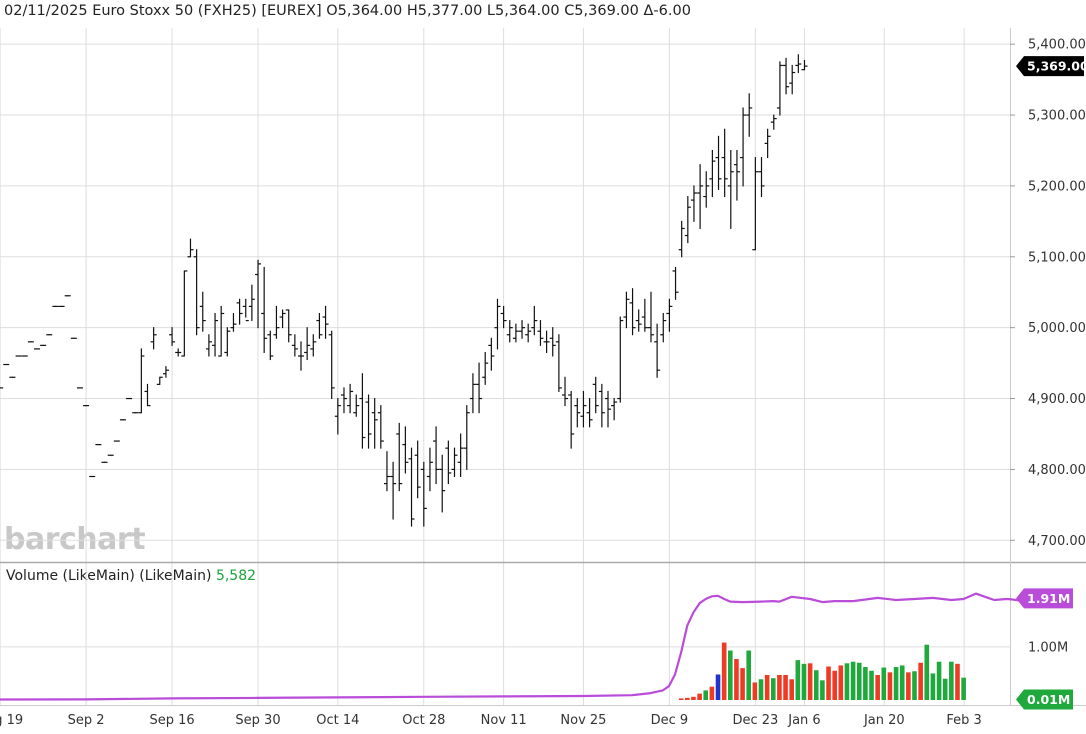  Describe the element at coordinates (667, 11) in the screenshot. I see `change-value: Δ-6.00` at that location.